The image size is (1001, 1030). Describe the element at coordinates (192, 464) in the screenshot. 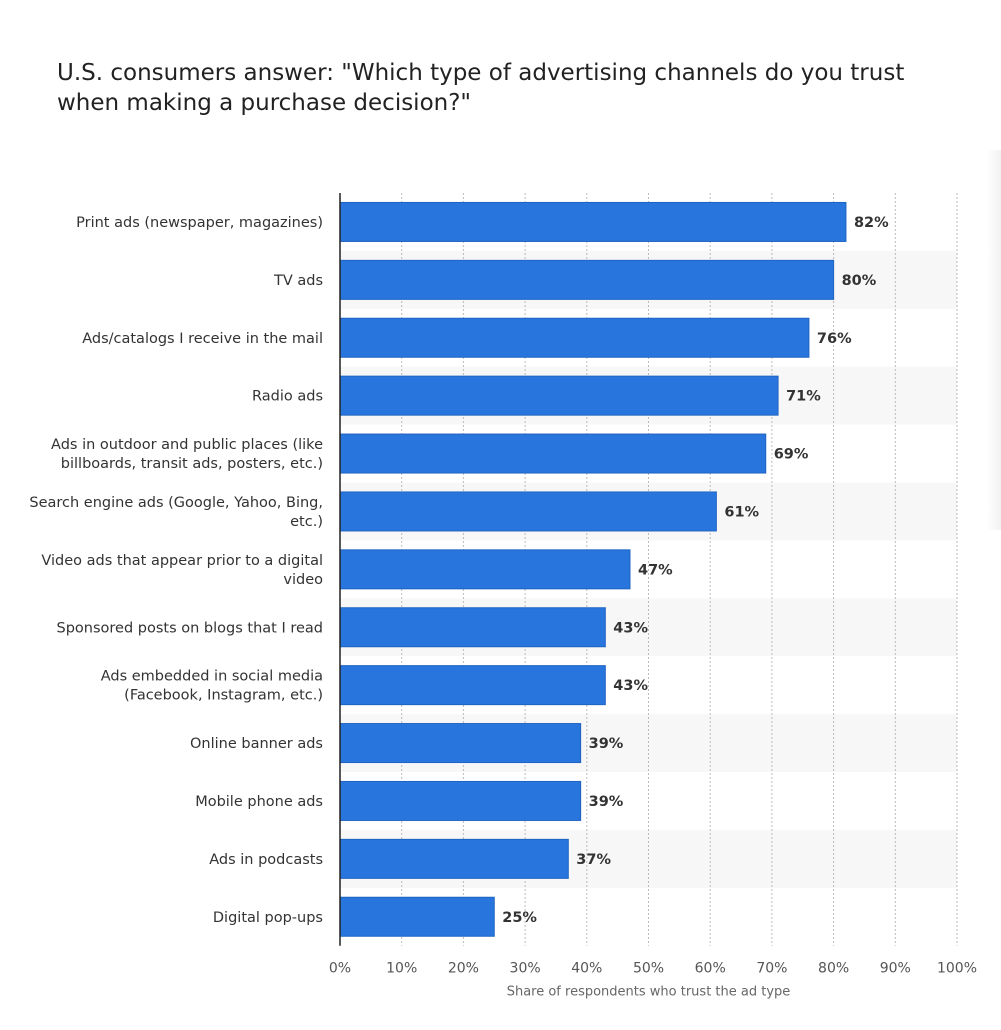

I see `category-label: billboards, transit ads, posters, etc.)` at that location.